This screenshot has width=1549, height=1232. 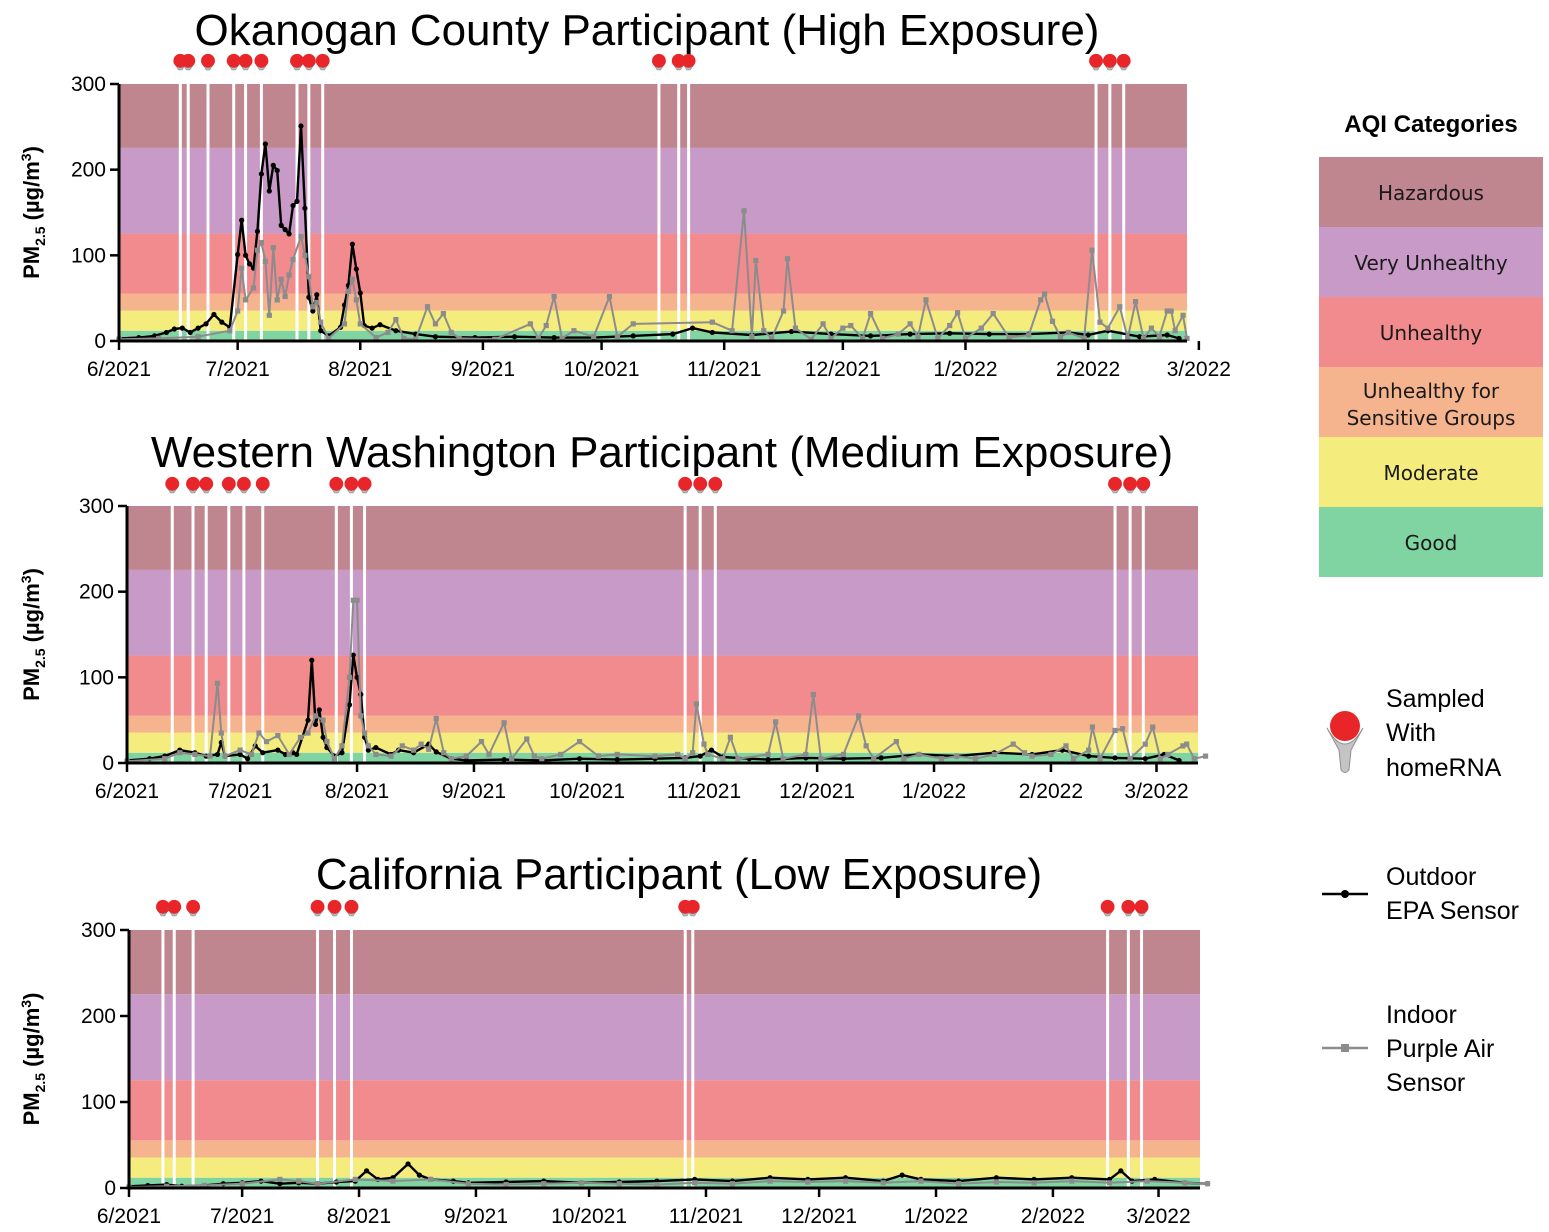 I want to click on aqi-bands, so click(x=664, y=1059).